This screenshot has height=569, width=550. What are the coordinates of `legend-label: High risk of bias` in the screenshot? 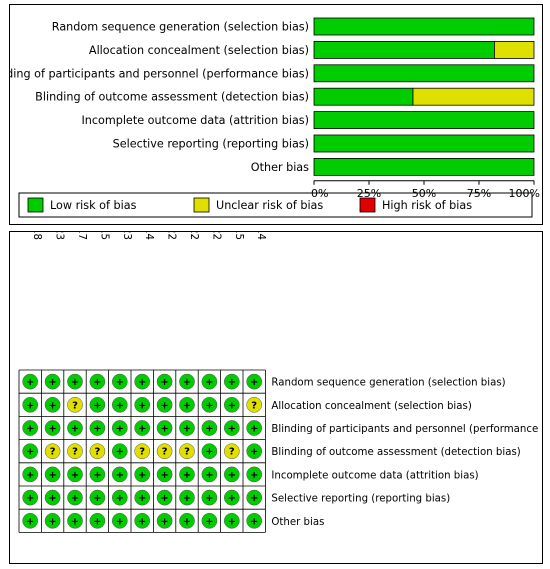 It's located at (427, 205).